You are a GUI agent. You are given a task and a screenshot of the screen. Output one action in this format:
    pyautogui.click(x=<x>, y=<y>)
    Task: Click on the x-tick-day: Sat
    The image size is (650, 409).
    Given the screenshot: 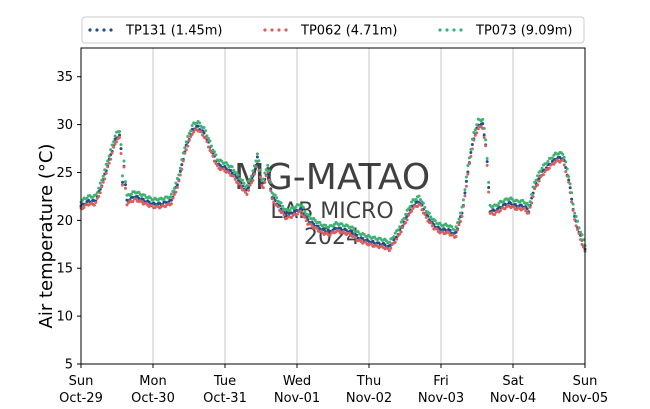 What is the action you would take?
    pyautogui.click(x=512, y=381)
    